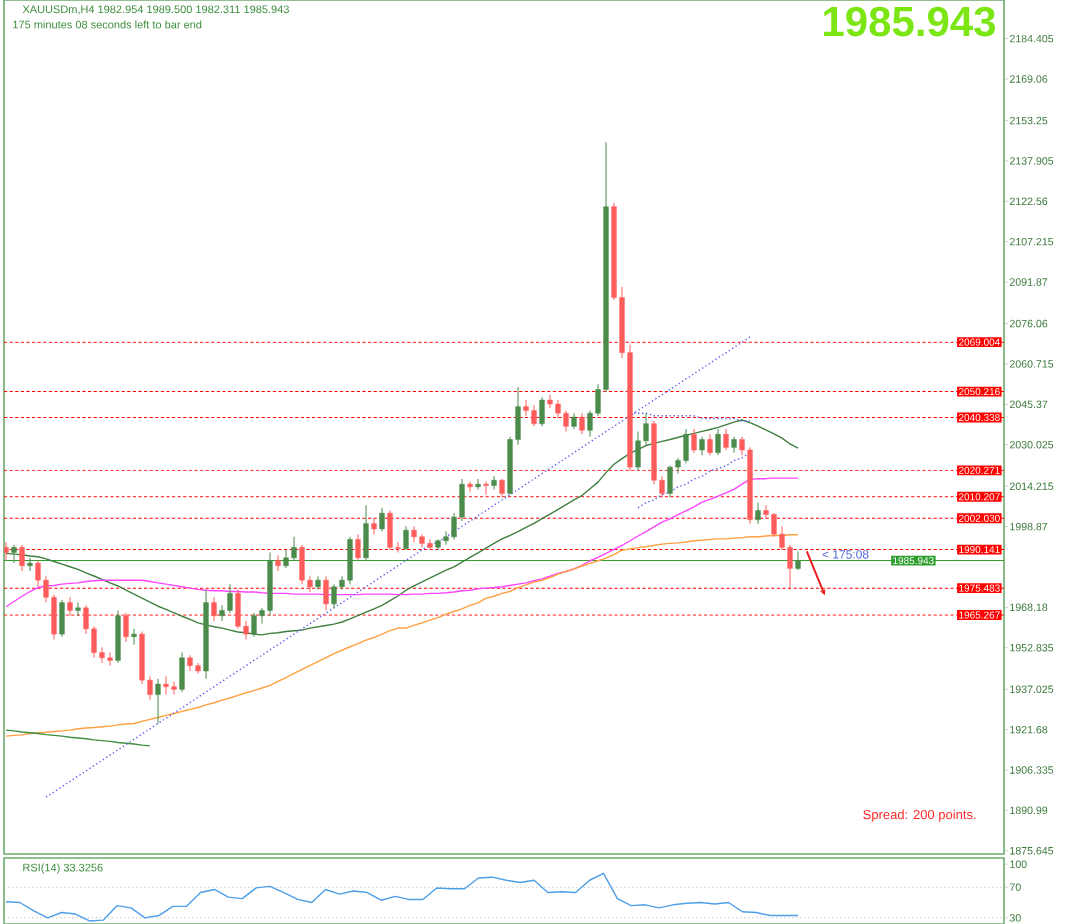  What do you see at coordinates (694, 480) in the screenshot?
I see `line-series` at bounding box center [694, 480].